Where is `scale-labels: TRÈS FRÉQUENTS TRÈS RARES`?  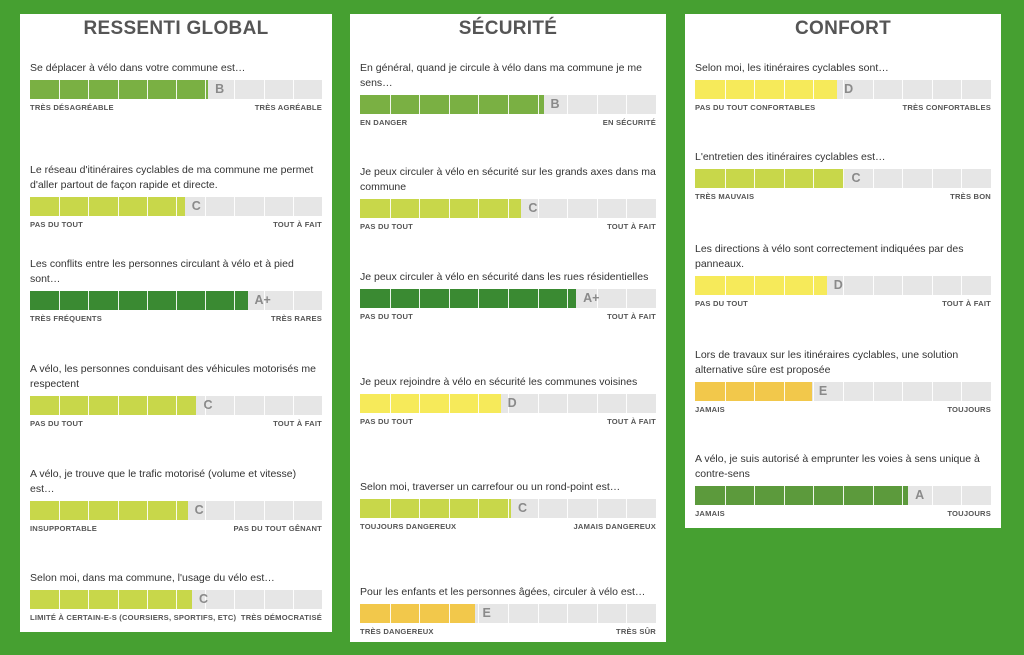 scale-labels: TRÈS FRÉQUENTS TRÈS RARES is located at coordinates (176, 318).